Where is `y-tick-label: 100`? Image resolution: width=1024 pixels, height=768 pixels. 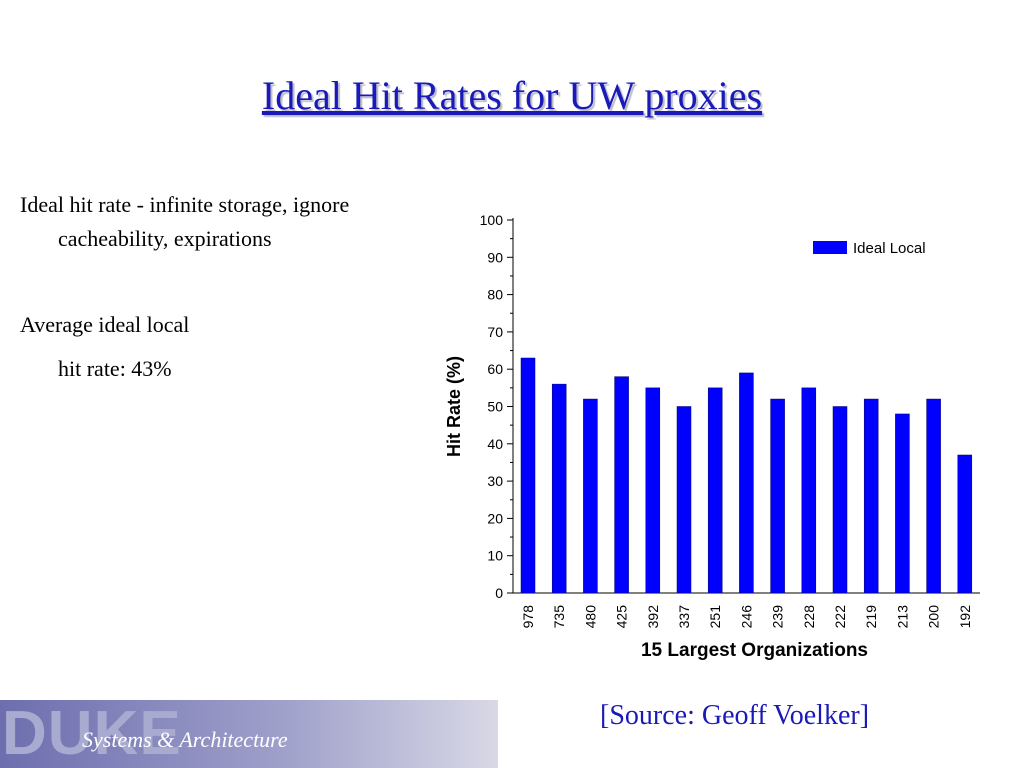 y-tick-label: 100 is located at coordinates (492, 220).